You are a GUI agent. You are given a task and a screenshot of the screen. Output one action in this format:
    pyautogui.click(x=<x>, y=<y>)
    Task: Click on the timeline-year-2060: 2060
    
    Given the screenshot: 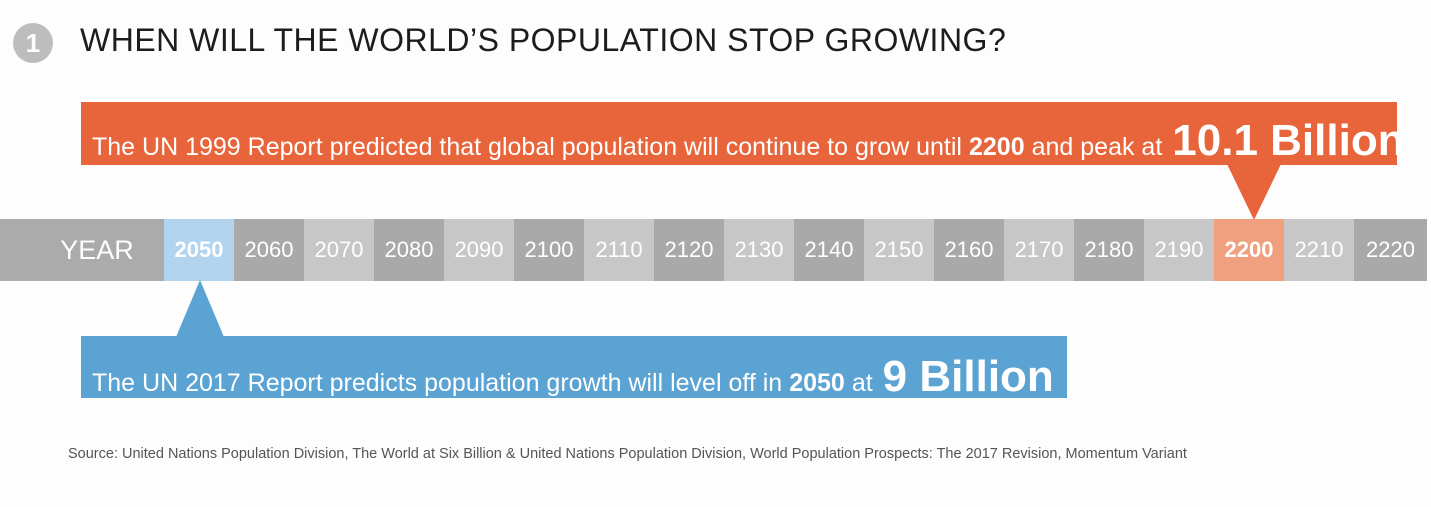 What is the action you would take?
    pyautogui.click(x=269, y=250)
    